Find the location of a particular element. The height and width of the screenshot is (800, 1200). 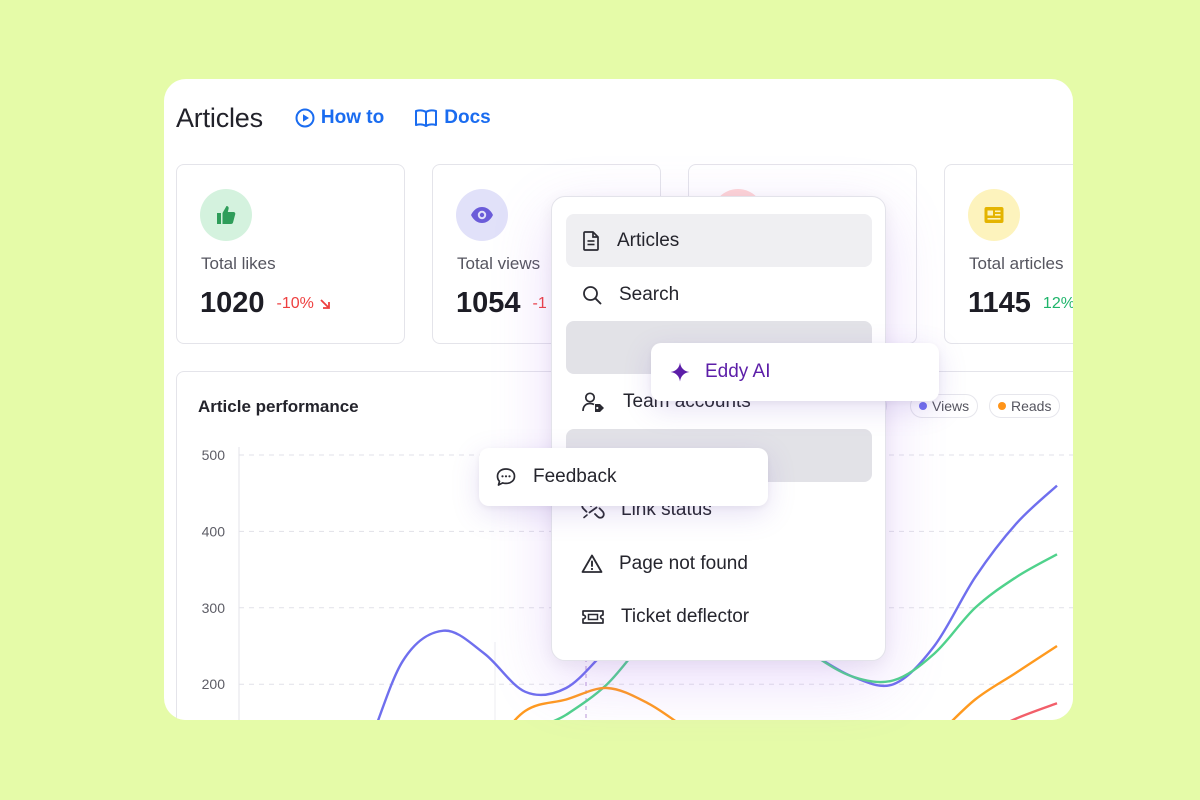

eye-icon is located at coordinates (482, 215).